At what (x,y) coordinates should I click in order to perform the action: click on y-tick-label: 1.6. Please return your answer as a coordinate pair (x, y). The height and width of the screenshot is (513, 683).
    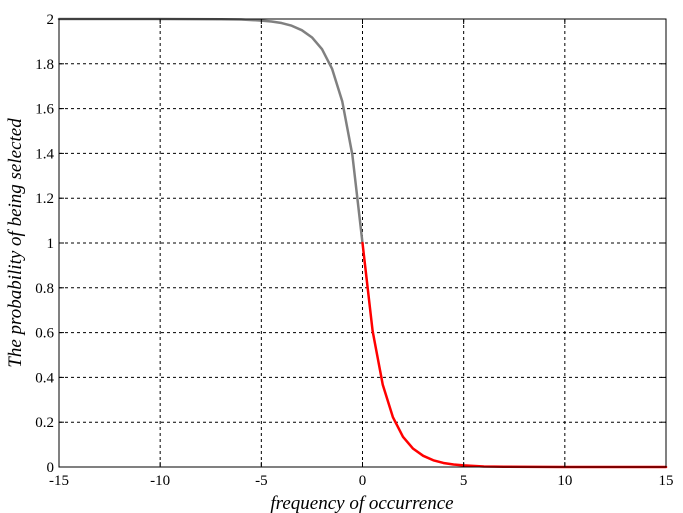
    Looking at the image, I should click on (44, 110).